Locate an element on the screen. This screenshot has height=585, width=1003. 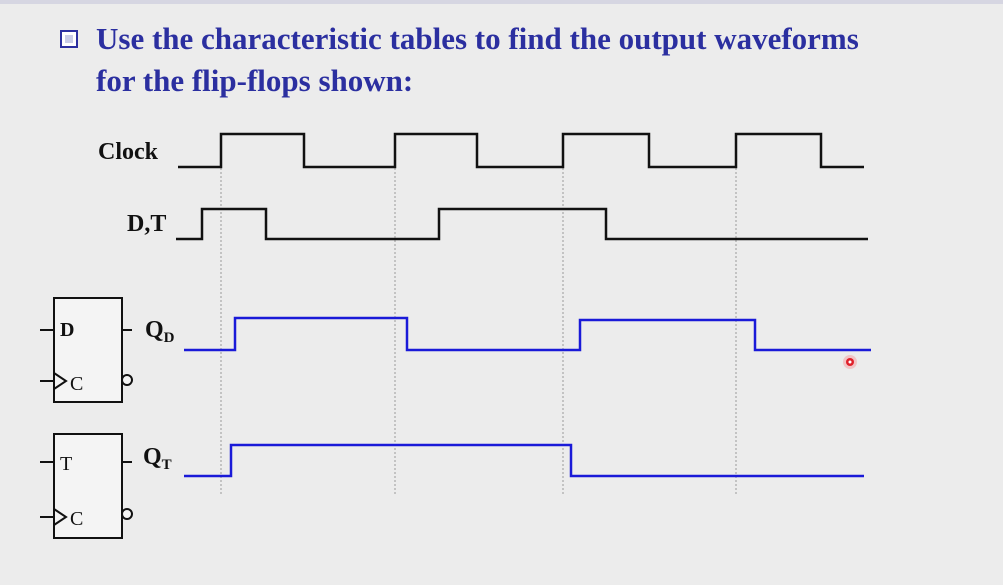
d-qbar-bubble-icon is located at coordinates (127, 380).